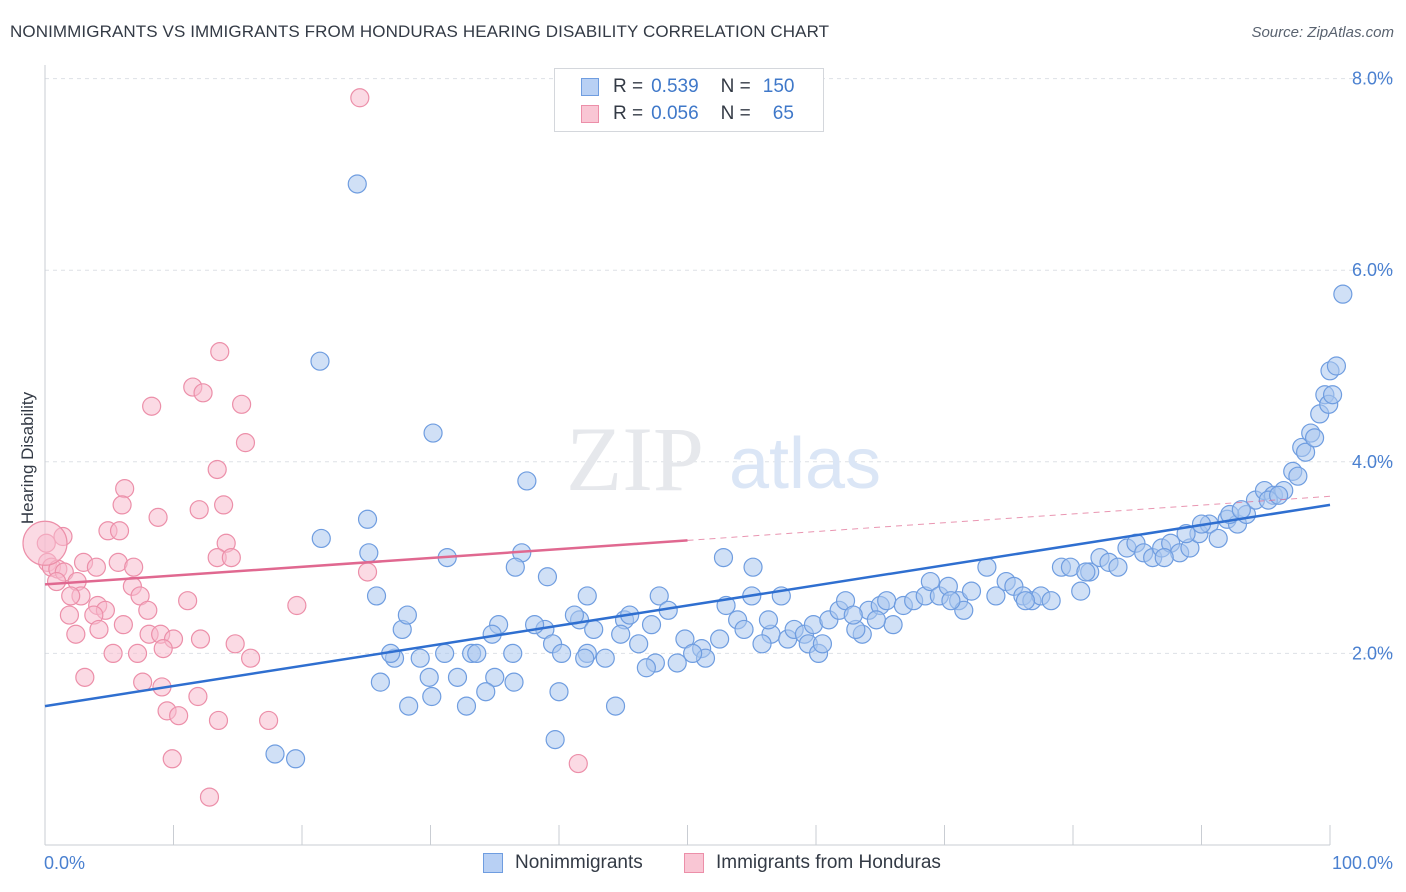 This screenshot has width=1406, height=892. I want to click on legend-n-value: 65, so click(783, 113).